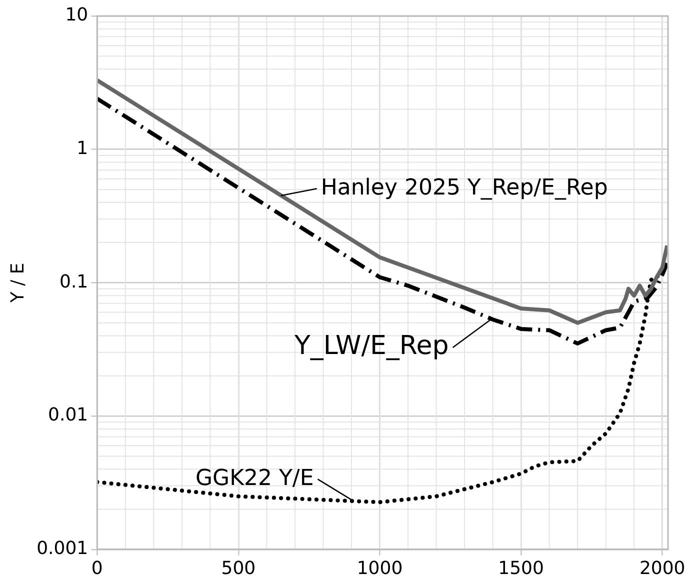 The width and height of the screenshot is (690, 583). I want to click on annotation: GGK22 Y/E, so click(254, 478).